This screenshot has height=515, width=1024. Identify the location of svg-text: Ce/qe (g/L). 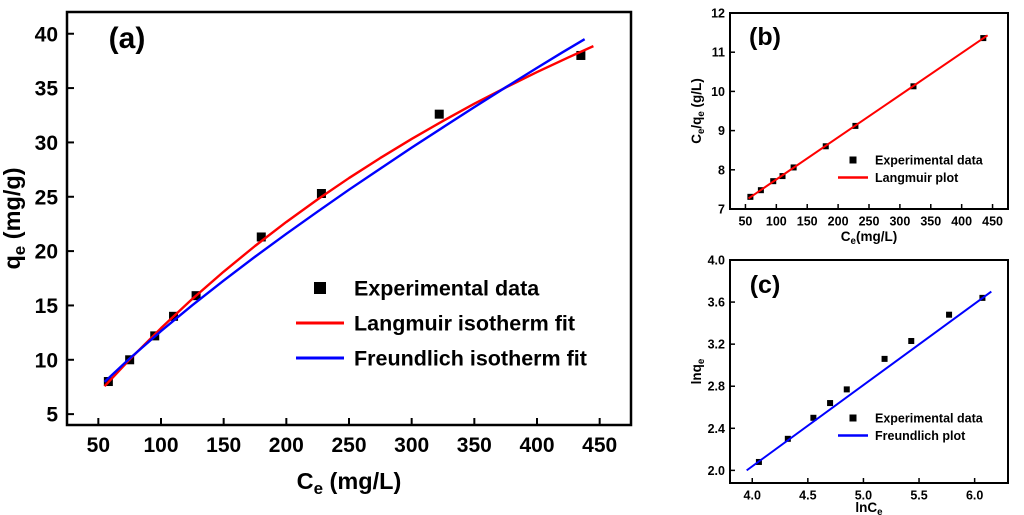
(698, 111).